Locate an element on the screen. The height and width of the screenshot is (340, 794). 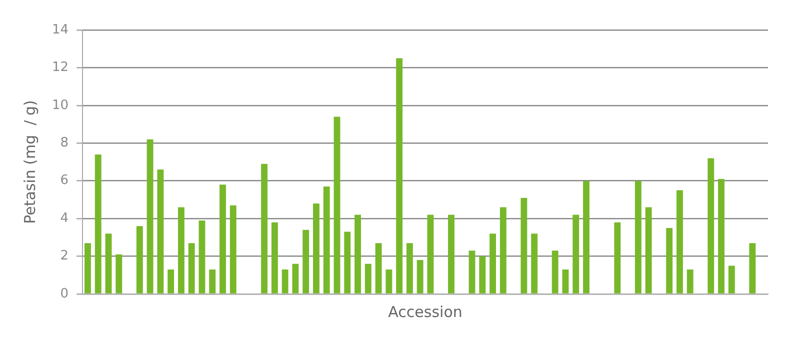
y-axis-title: Petasin (mg / g) is located at coordinates (29, 162).